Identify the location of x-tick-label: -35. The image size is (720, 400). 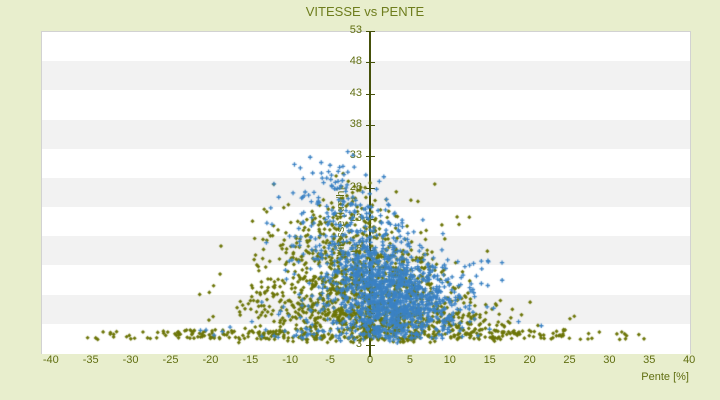
(90, 360).